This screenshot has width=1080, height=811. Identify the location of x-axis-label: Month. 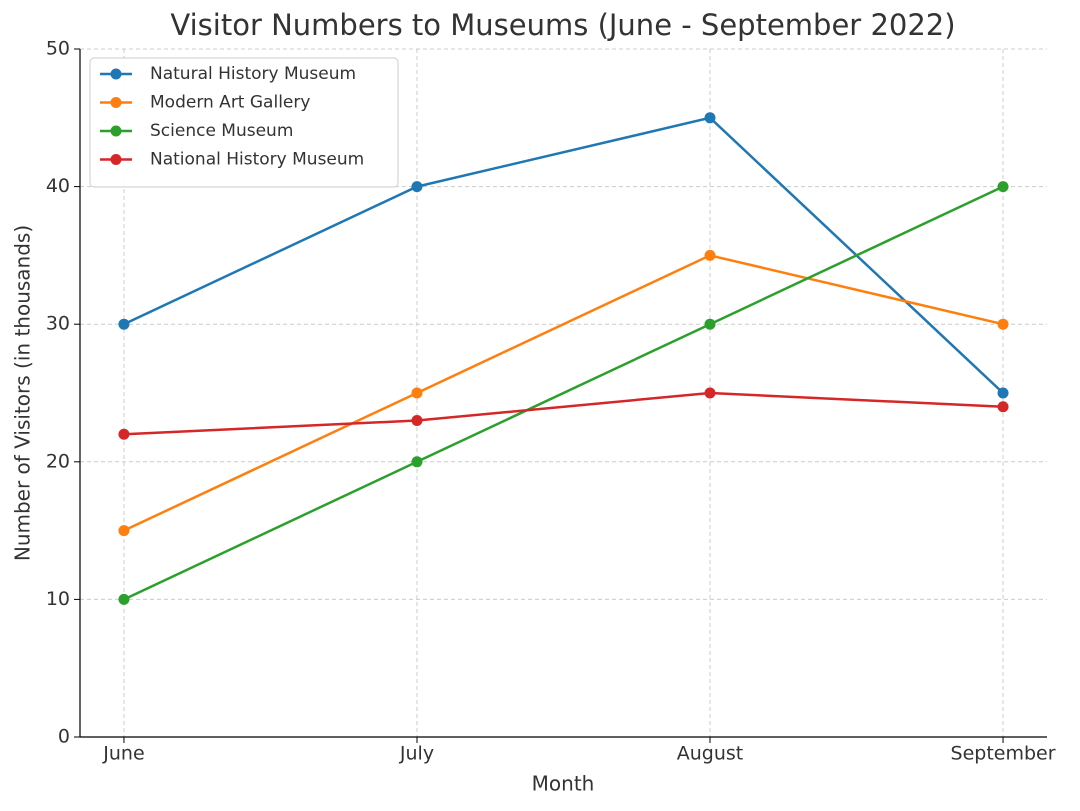
(563, 784).